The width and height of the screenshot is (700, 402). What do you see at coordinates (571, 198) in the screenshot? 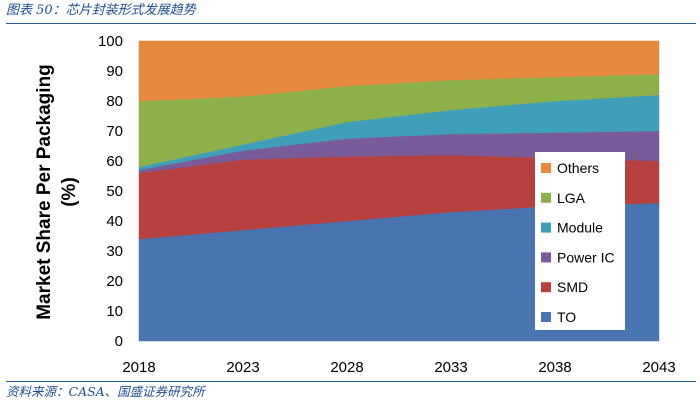
I see `legend-label-lga: LGA` at bounding box center [571, 198].